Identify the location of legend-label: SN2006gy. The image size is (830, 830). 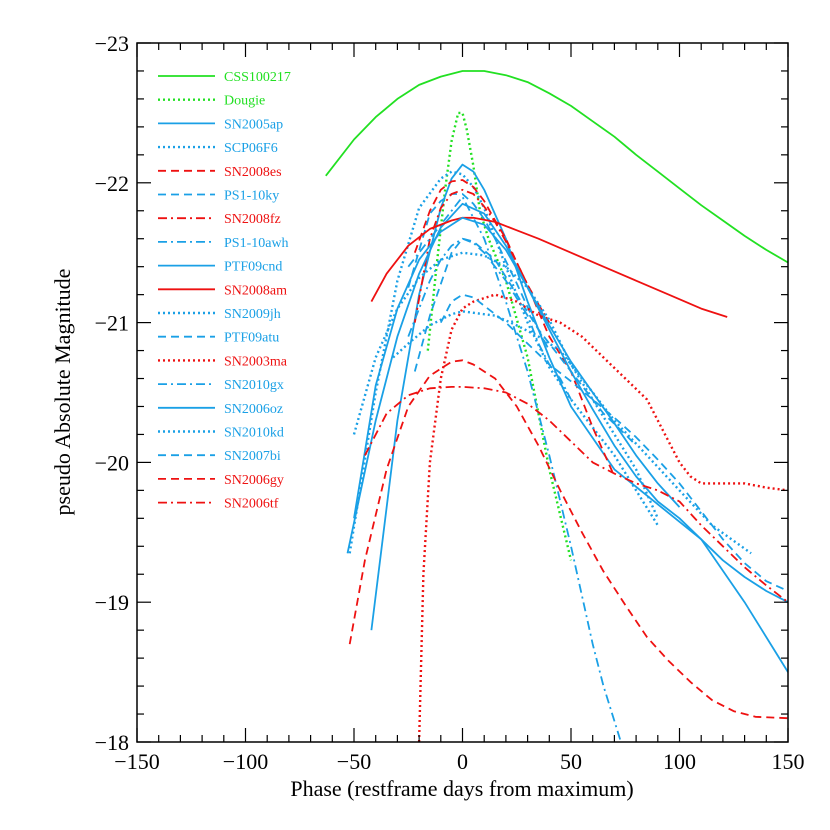
(254, 480).